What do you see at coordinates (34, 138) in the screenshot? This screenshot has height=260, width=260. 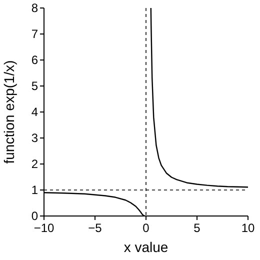 I see `y-tick-label: 3` at bounding box center [34, 138].